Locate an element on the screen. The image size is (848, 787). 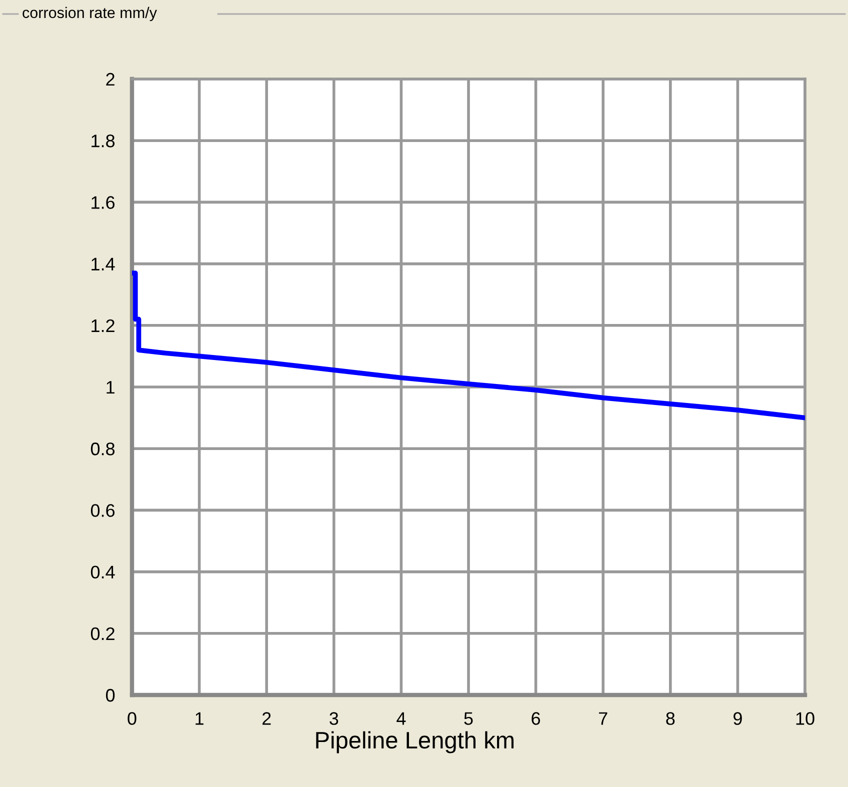
y-tick-label: 0.8 is located at coordinates (102, 449).